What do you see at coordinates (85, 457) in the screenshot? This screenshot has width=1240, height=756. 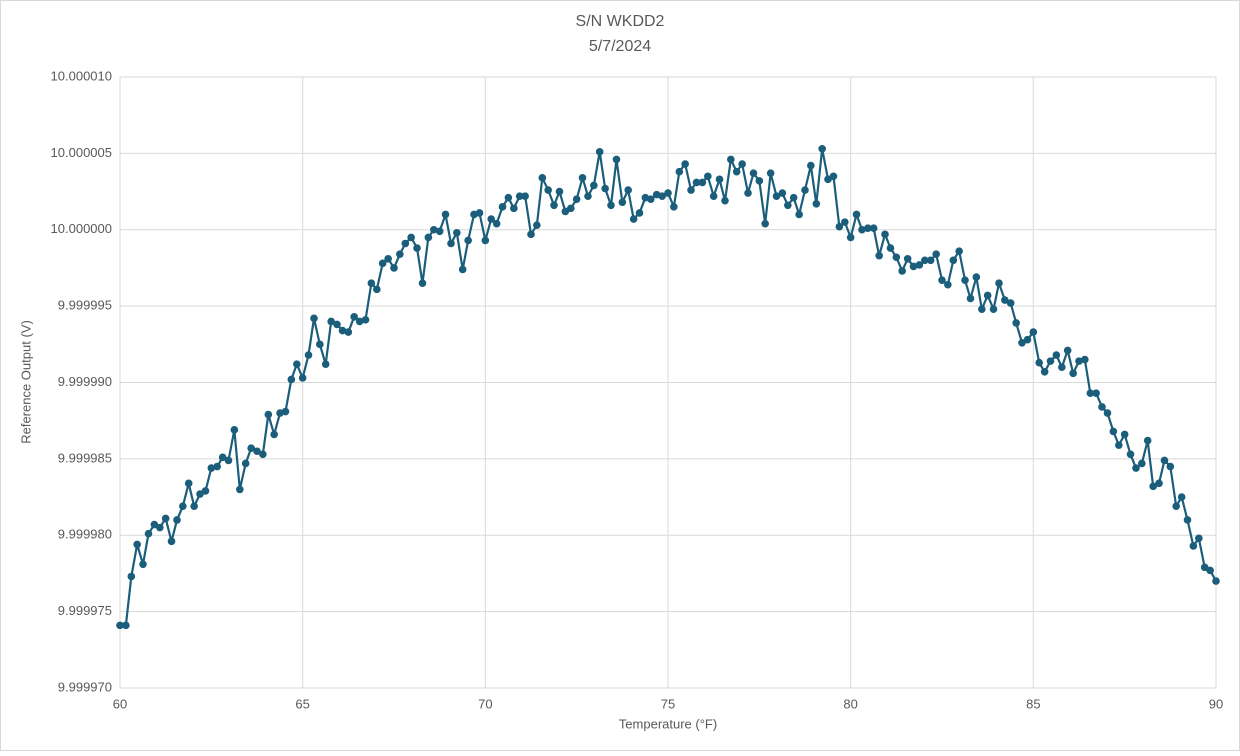 I see `y-tick-label: 9.999985` at bounding box center [85, 457].